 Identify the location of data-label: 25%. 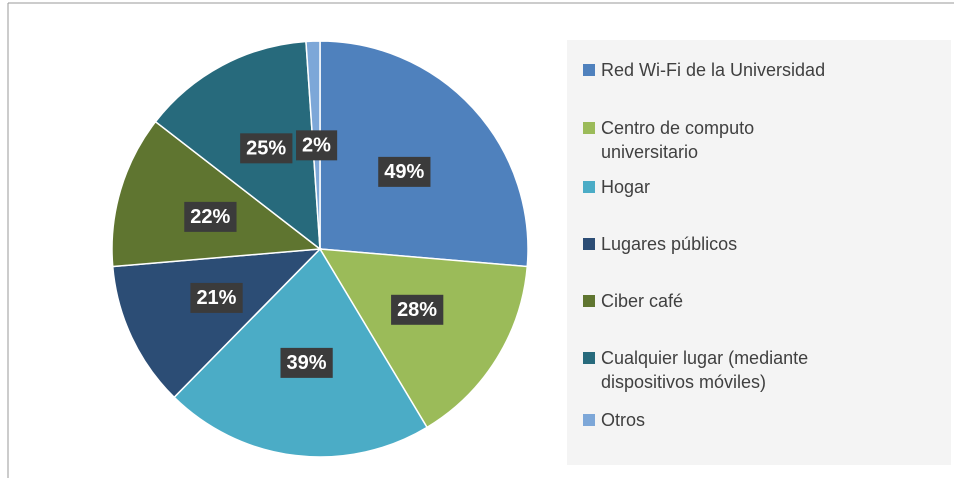
(266, 148).